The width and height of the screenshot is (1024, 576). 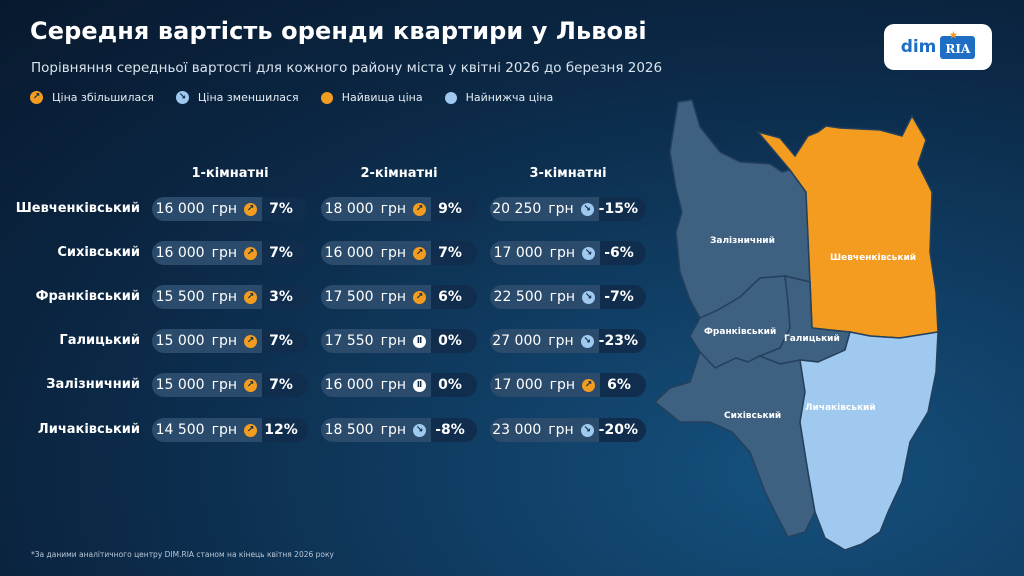 I want to click on district-label: Франківський, so click(x=87, y=296).